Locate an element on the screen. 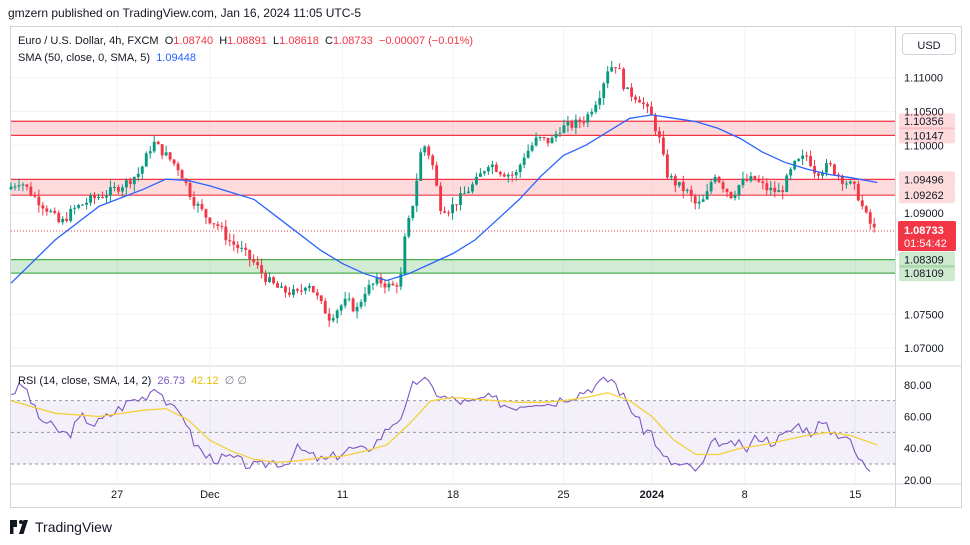 The image size is (970, 545). open-label: O is located at coordinates (169, 41).